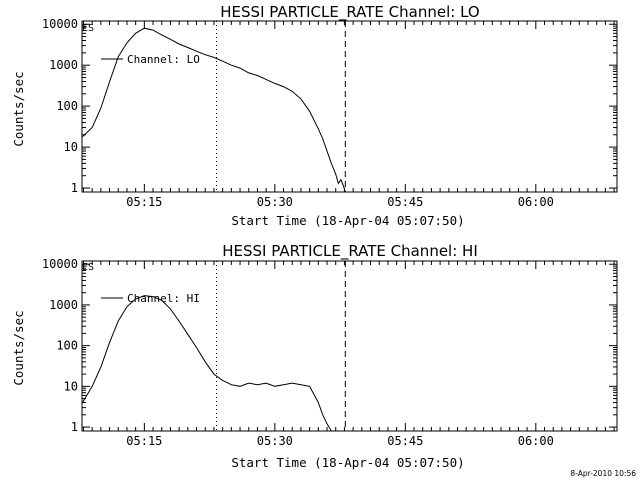 The width and height of the screenshot is (640, 480). What do you see at coordinates (349, 12) in the screenshot?
I see `chart-title: HESSI PARTICLE_RATE Channel: LO` at bounding box center [349, 12].